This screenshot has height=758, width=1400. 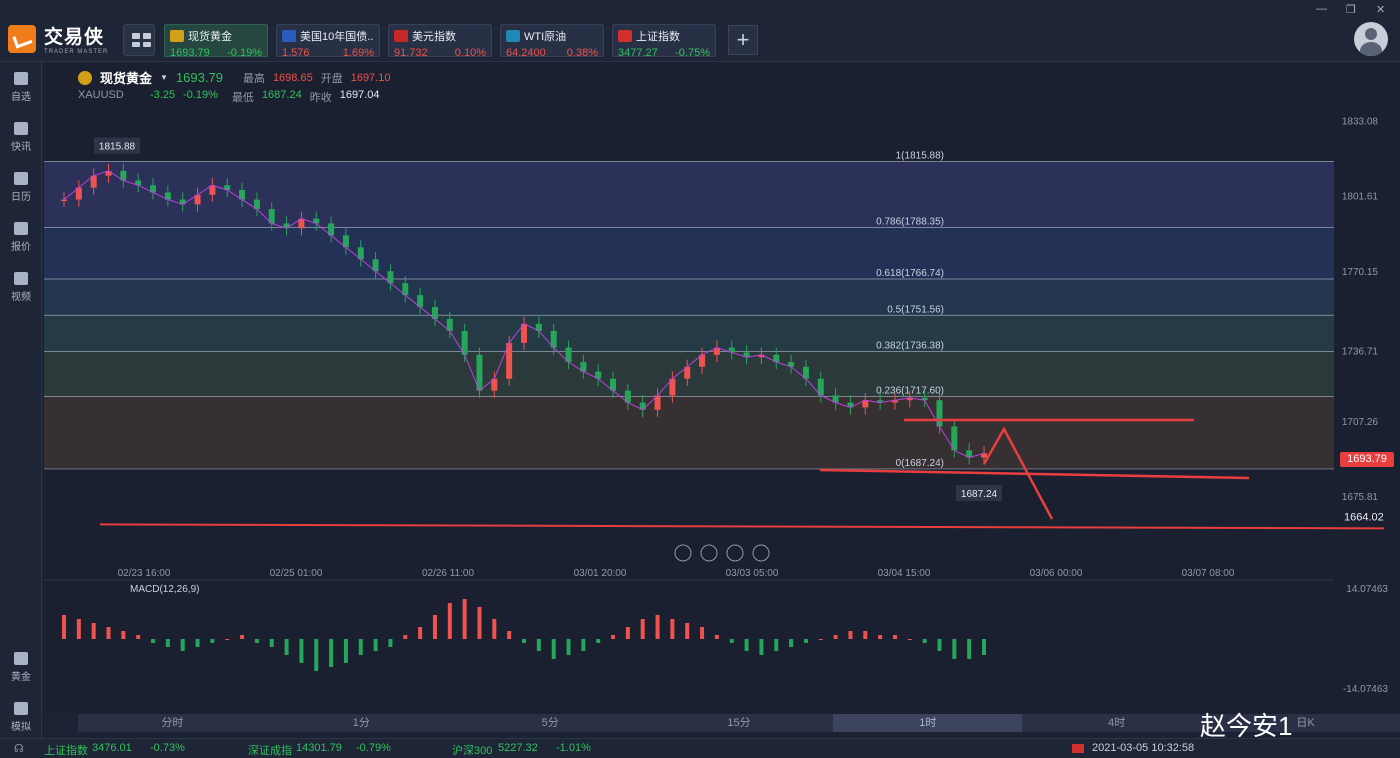 What do you see at coordinates (164, 589) in the screenshot?
I see `macd-label: MACD(12,26,9)` at bounding box center [164, 589].